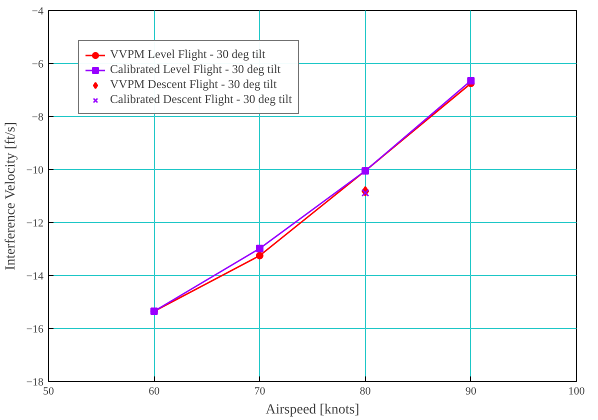  What do you see at coordinates (366, 392) in the screenshot?
I see `x-tick-label: 80` at bounding box center [366, 392].